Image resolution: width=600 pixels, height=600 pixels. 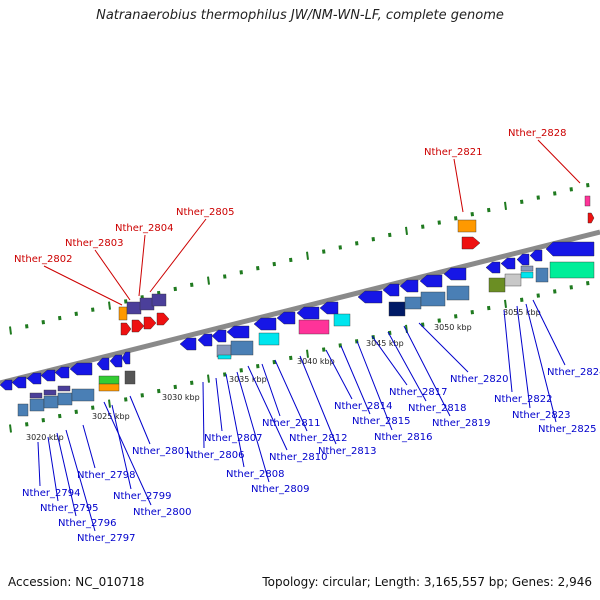 I want to click on gene-label-reverse: Nther_2823, so click(x=541, y=415).